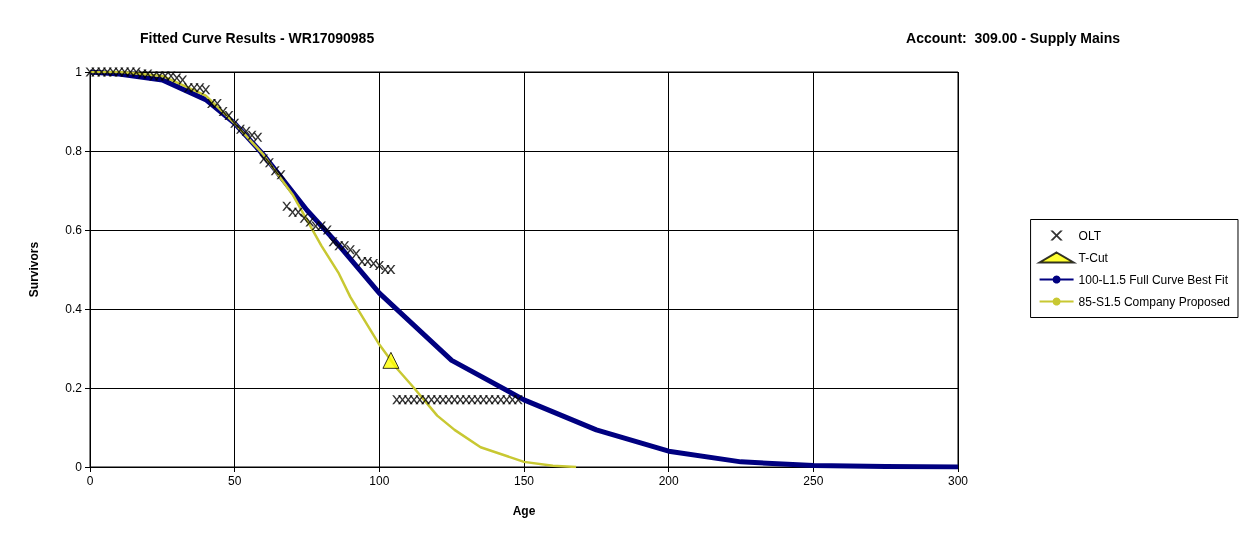  What do you see at coordinates (524, 511) in the screenshot?
I see `x-axis-title: Age` at bounding box center [524, 511].